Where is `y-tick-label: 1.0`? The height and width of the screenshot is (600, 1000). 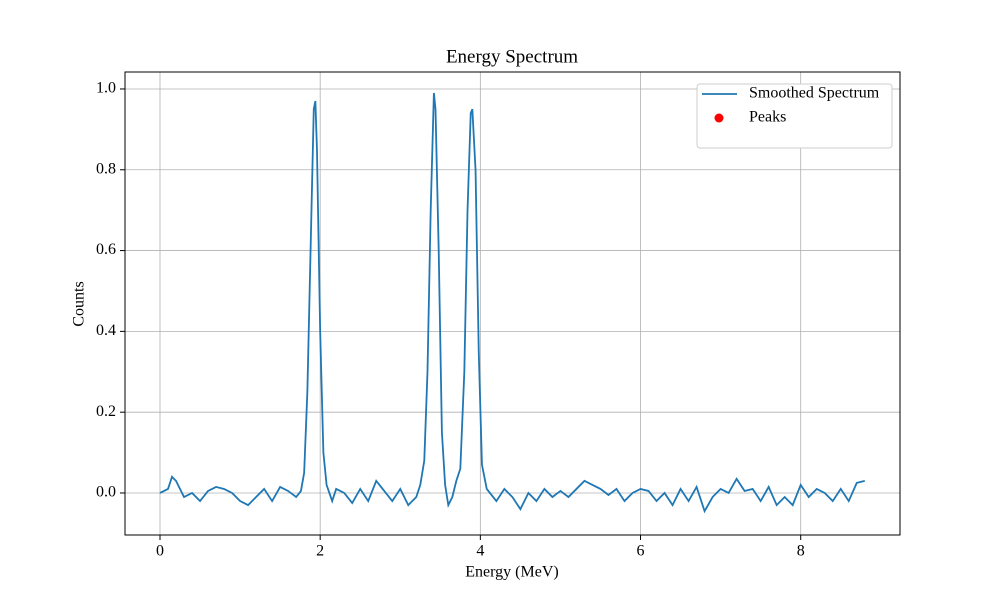
y-tick-label: 1.0 is located at coordinates (106, 88).